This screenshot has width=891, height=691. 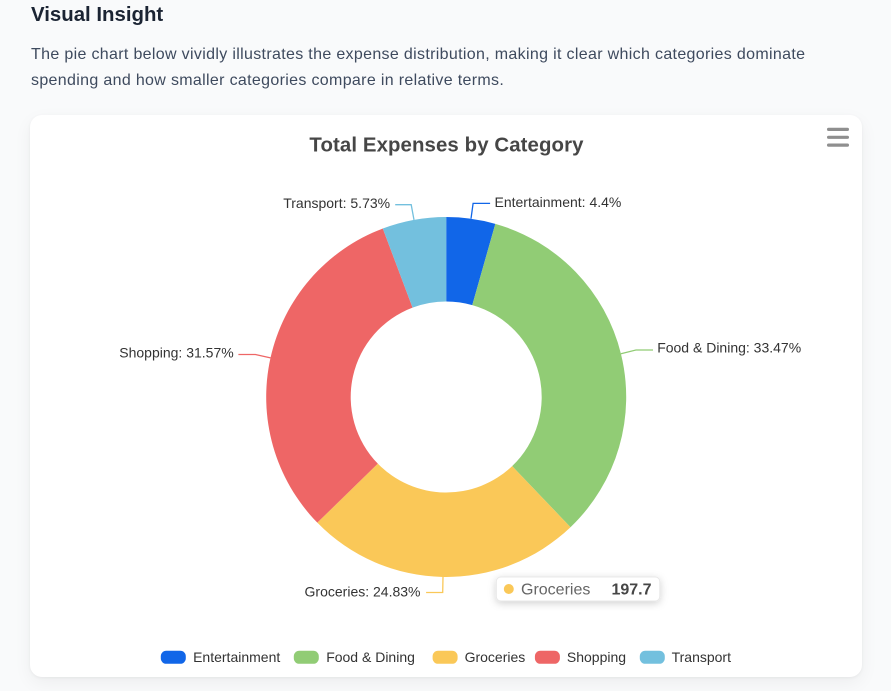 What do you see at coordinates (363, 591) in the screenshot?
I see `svg-text: Groceries: 24.83%` at bounding box center [363, 591].